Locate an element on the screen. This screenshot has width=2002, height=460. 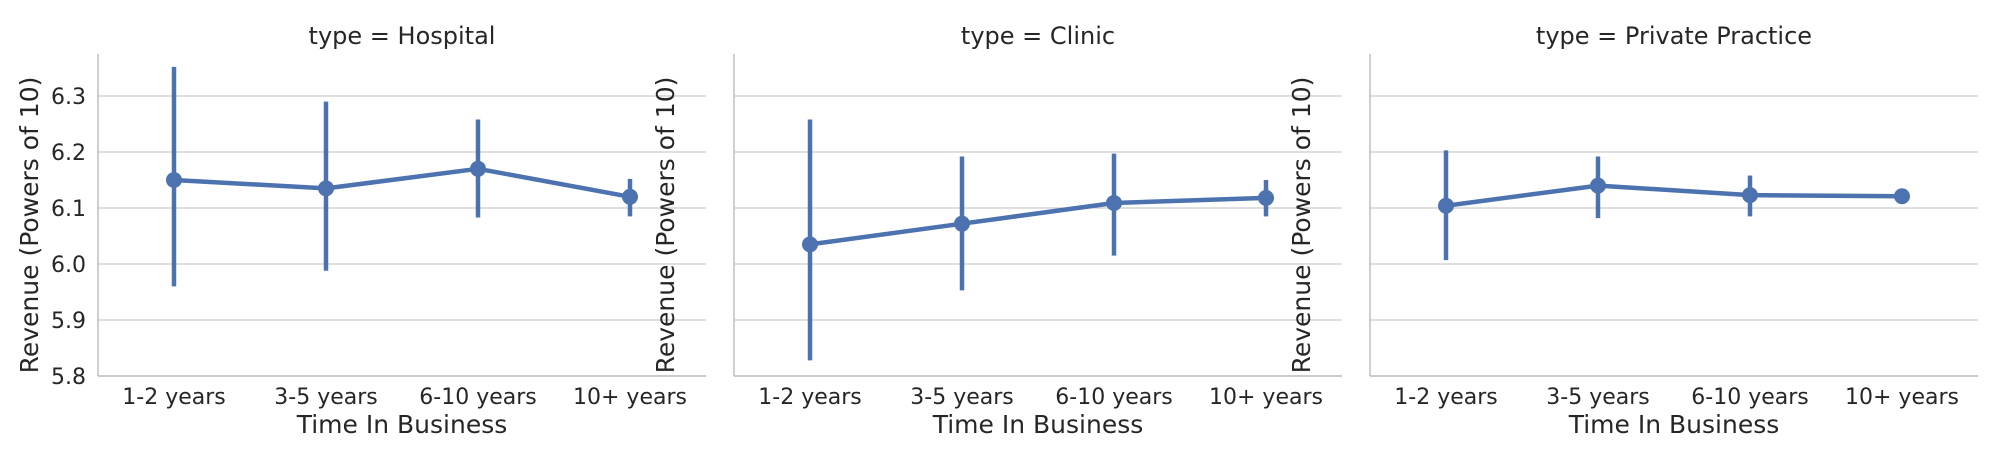
y-tick-label: 5.9 is located at coordinates (68, 321).